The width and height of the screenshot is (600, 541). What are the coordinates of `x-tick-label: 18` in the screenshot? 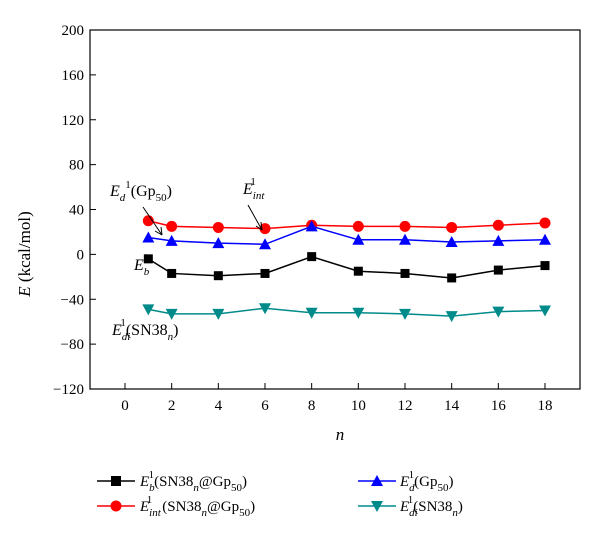 It's located at (545, 406).